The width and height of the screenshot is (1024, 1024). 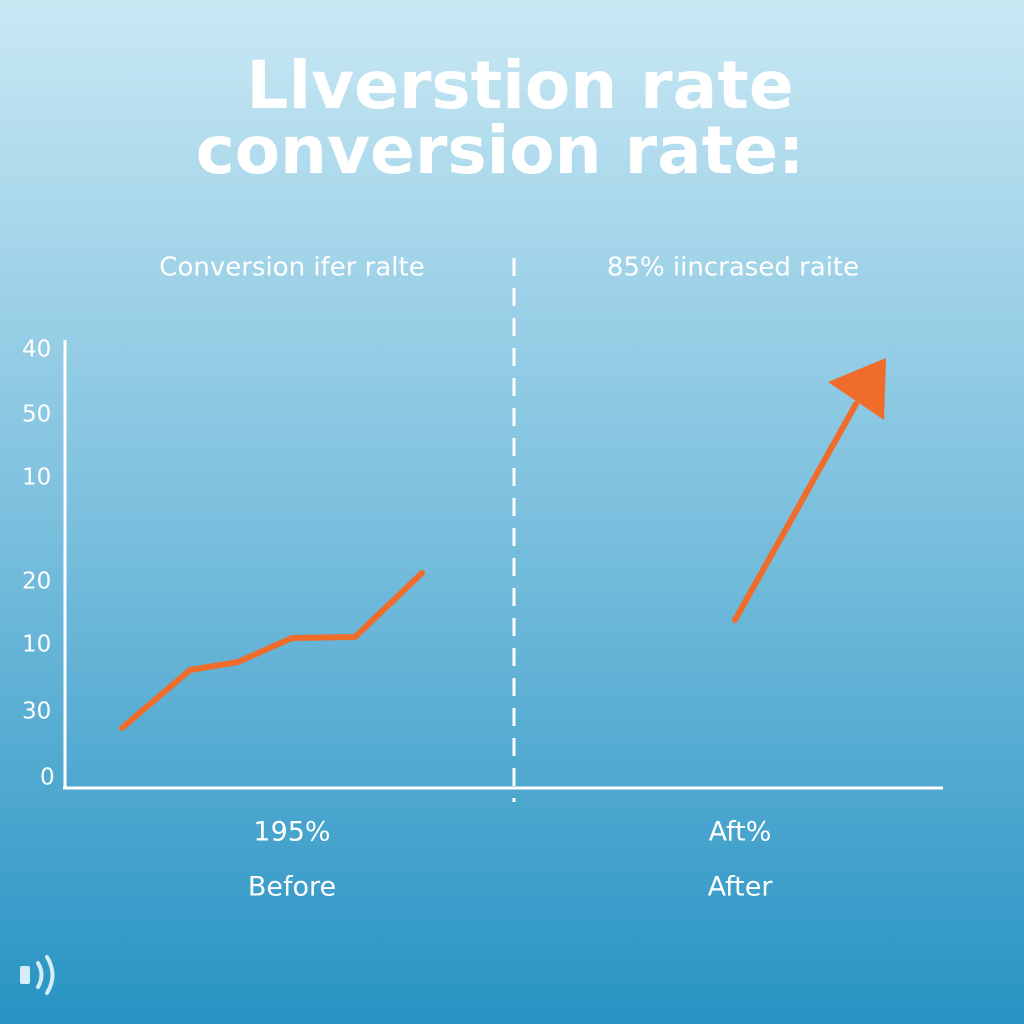 I want to click on y-axis-labels: 40 50 10 20 10 30 0, so click(x=38, y=564).